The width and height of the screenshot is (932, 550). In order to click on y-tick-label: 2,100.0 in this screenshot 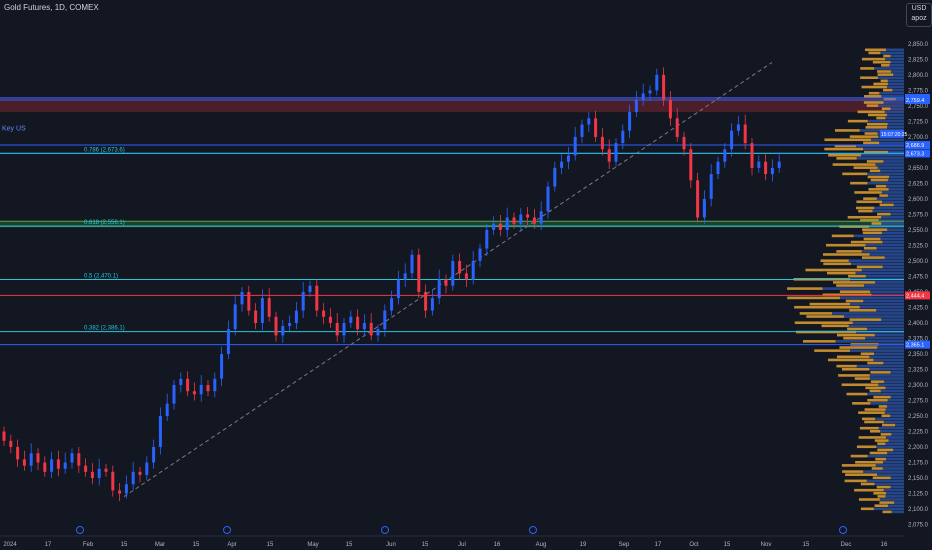, I will do `click(918, 510)`.